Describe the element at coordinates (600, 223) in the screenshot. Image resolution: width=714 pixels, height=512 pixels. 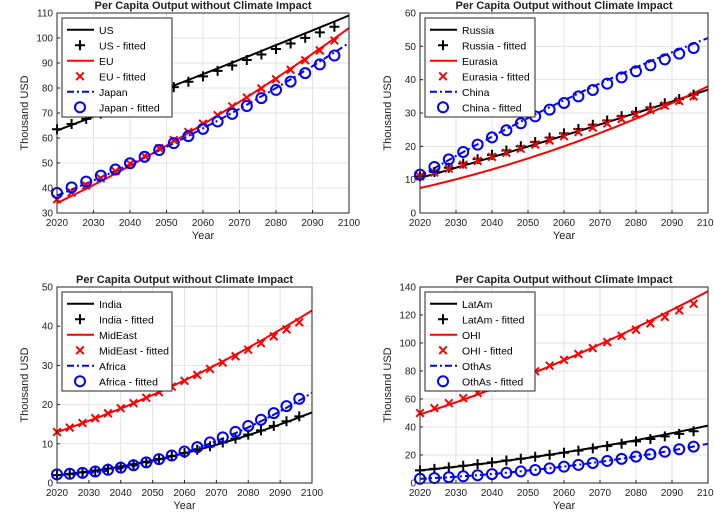
I see `x-tick-label: 2070` at that location.